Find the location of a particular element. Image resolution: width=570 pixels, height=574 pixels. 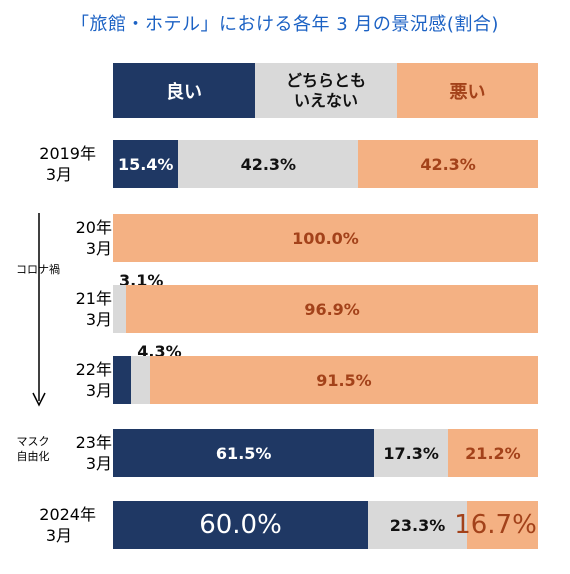

row-label-year: 23年 is located at coordinates (93, 442).